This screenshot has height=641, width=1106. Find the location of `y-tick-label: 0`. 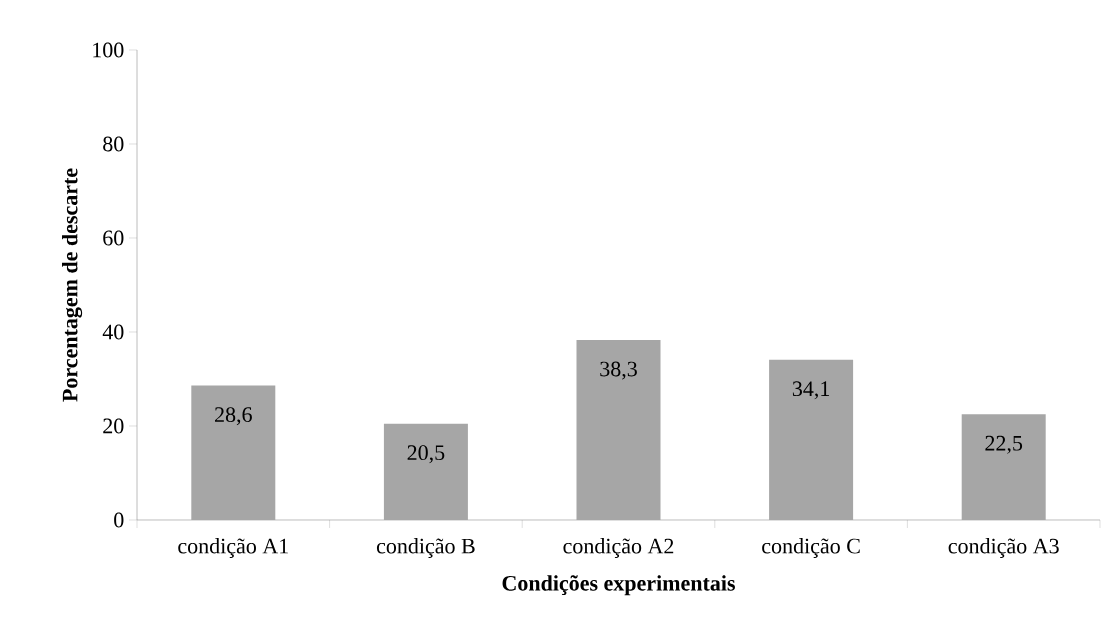

y-tick-label: 0 is located at coordinates (119, 520).